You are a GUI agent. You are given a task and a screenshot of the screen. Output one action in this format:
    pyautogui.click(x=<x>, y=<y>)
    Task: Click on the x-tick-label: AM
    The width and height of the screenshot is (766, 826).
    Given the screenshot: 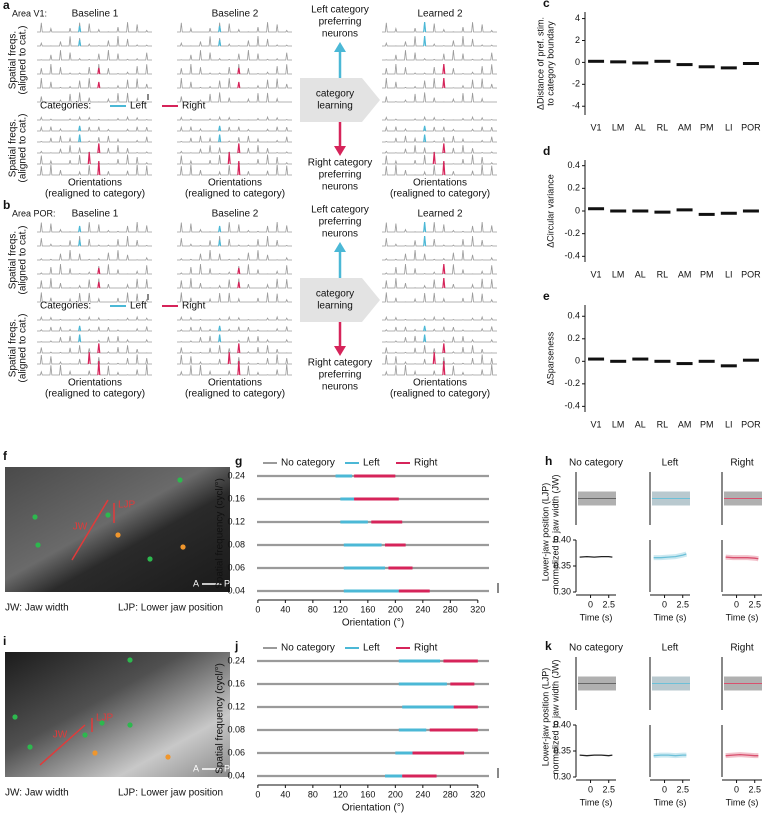 What is the action you would take?
    pyautogui.click(x=685, y=424)
    